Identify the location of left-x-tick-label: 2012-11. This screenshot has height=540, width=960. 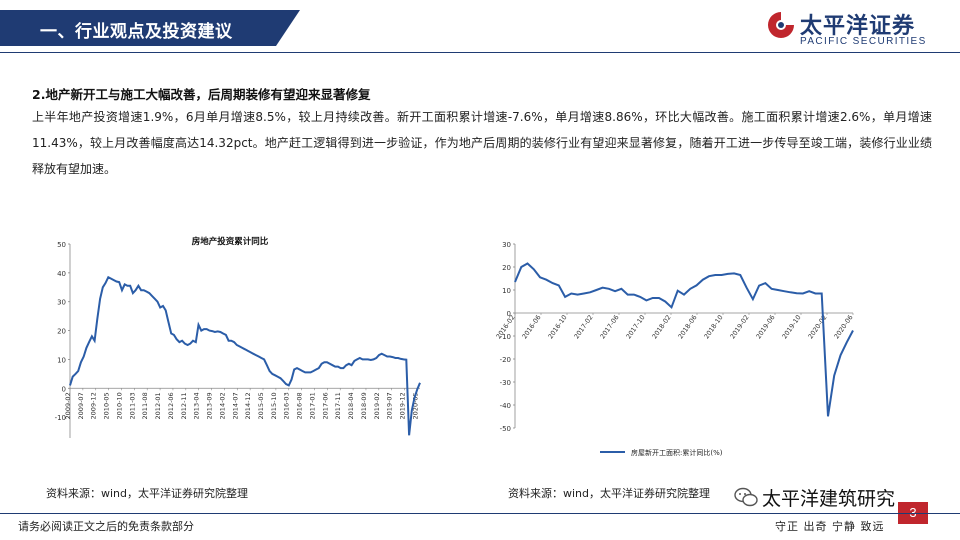
(184, 405).